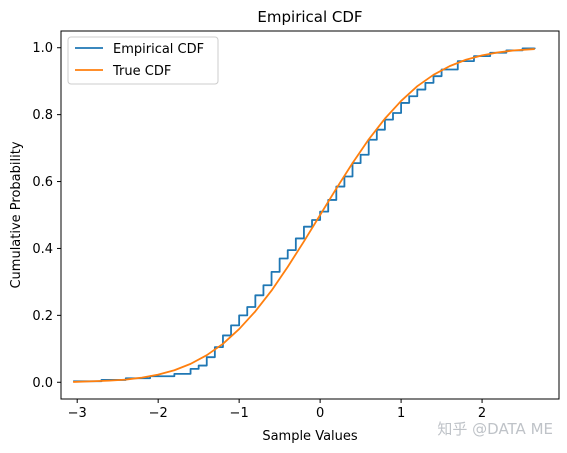 This screenshot has width=567, height=453. Describe the element at coordinates (495, 429) in the screenshot. I see `watermark: 知乎 @DATA ME` at that location.